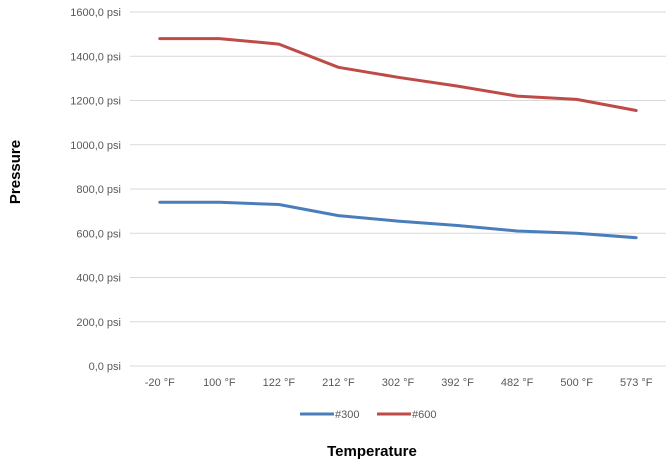 Image resolution: width=671 pixels, height=462 pixels. I want to click on x-axis-title: Temperature, so click(372, 451).